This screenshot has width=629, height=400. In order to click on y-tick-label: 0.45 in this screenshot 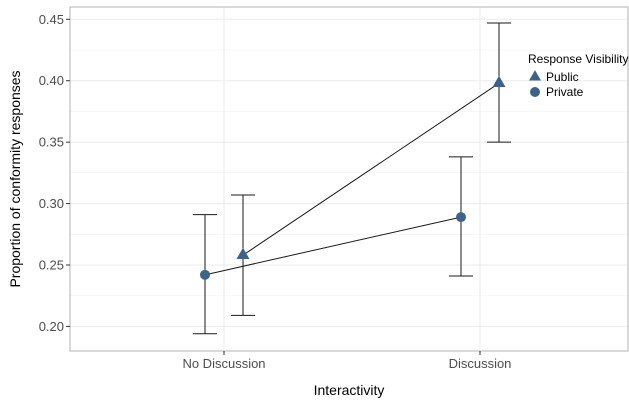, I will do `click(51, 19)`.